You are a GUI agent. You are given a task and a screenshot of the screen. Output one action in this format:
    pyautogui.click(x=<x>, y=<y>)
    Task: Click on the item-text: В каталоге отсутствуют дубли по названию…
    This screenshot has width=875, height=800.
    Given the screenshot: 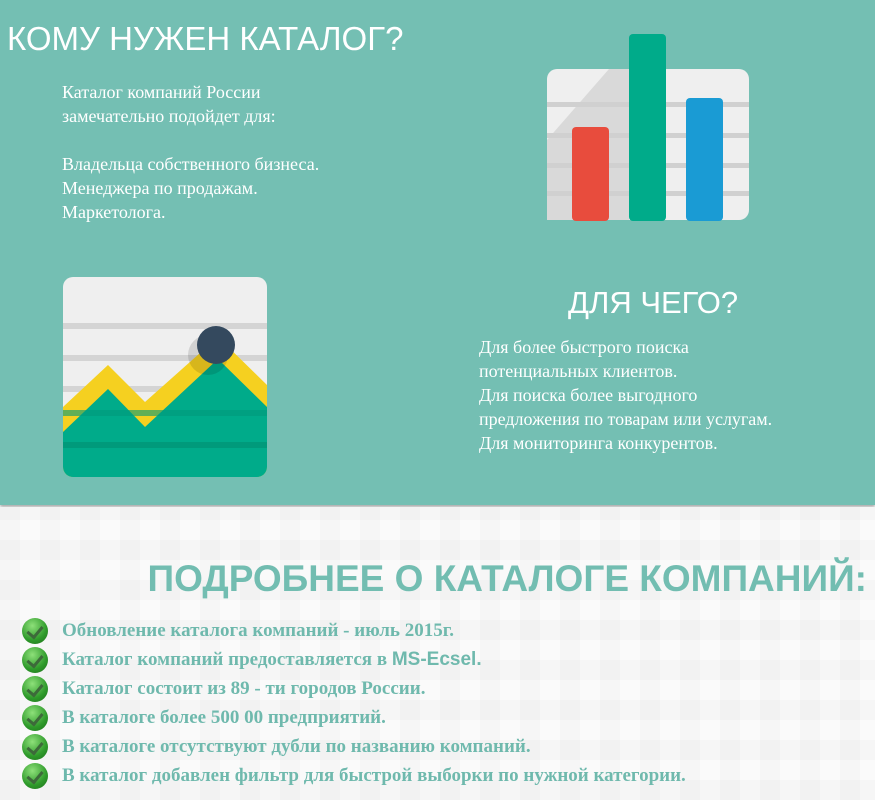 What is the action you would take?
    pyautogui.click(x=296, y=746)
    